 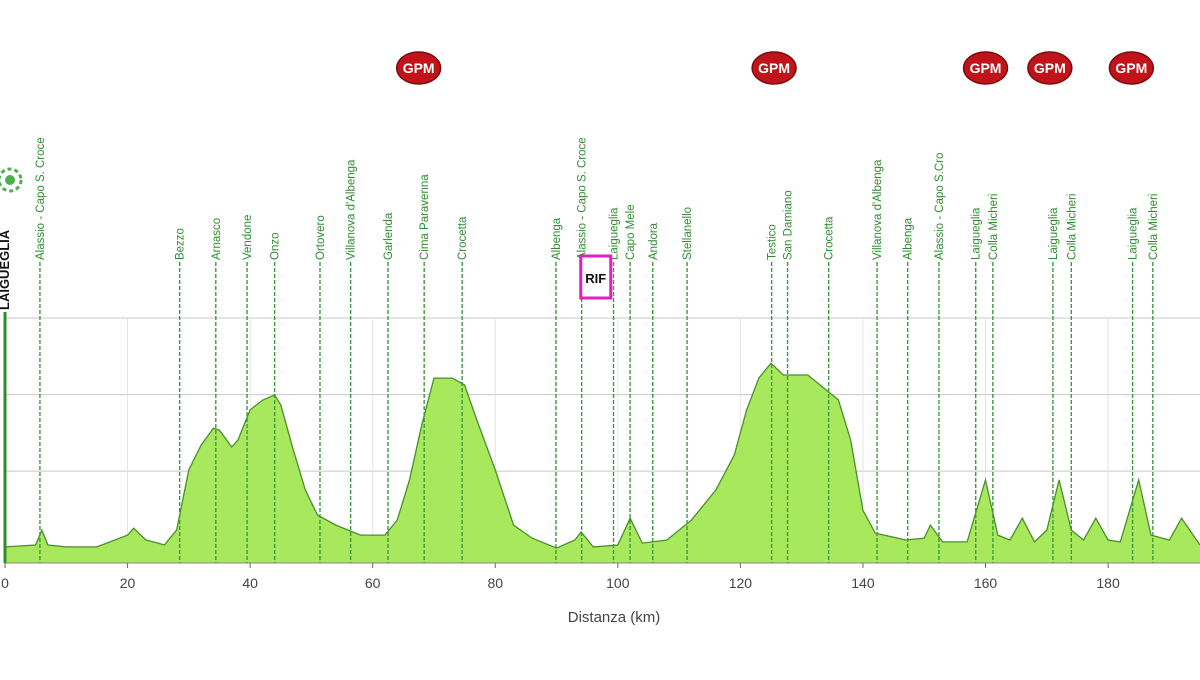 What do you see at coordinates (863, 583) in the screenshot?
I see `x-tick-label: 140` at bounding box center [863, 583].